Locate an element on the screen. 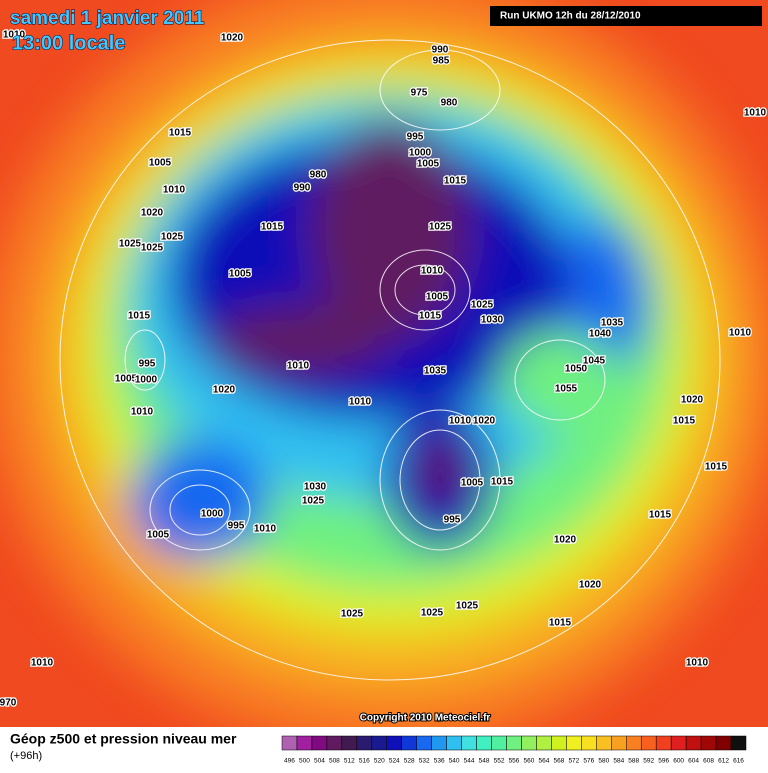  legend-label: 568 is located at coordinates (558, 761).